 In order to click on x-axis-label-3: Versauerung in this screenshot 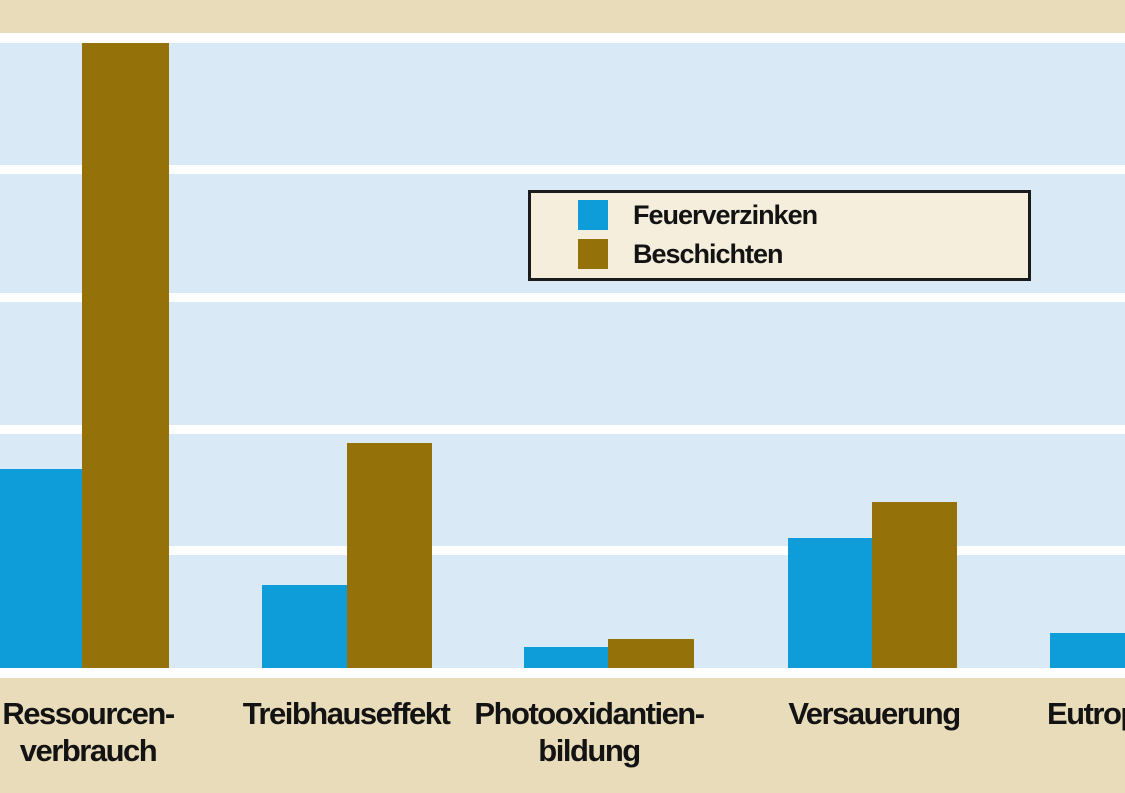, I will do `click(874, 713)`.